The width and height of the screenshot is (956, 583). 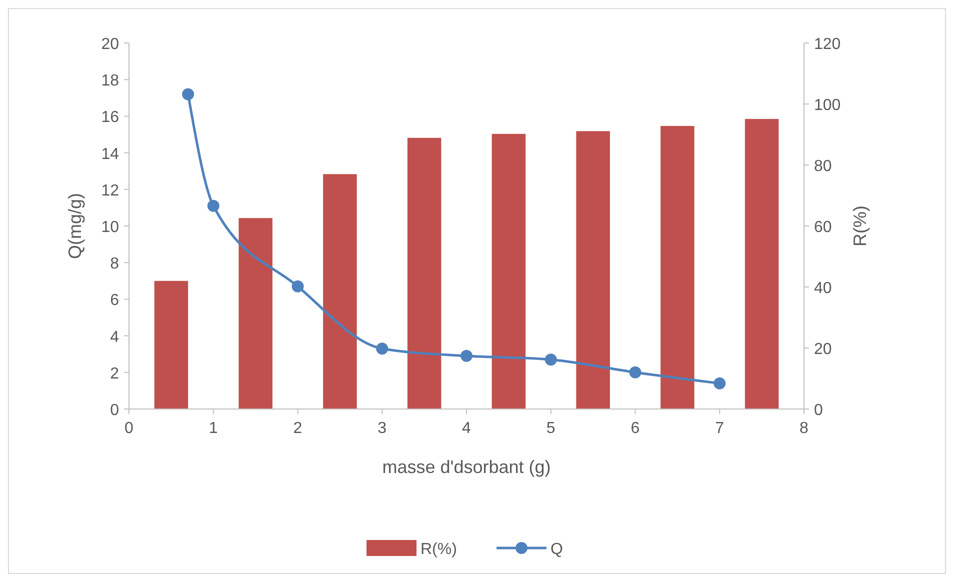 I want to click on x-tick-label: 8, so click(x=804, y=428).